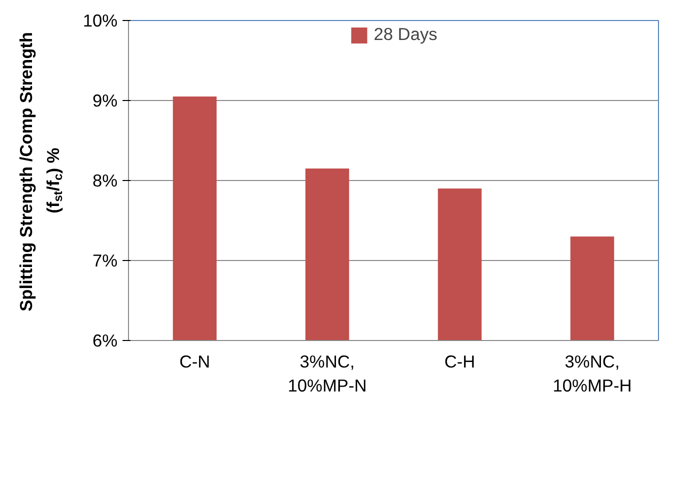 The width and height of the screenshot is (696, 489). What do you see at coordinates (460, 362) in the screenshot?
I see `x-tick-label: C-H` at bounding box center [460, 362].